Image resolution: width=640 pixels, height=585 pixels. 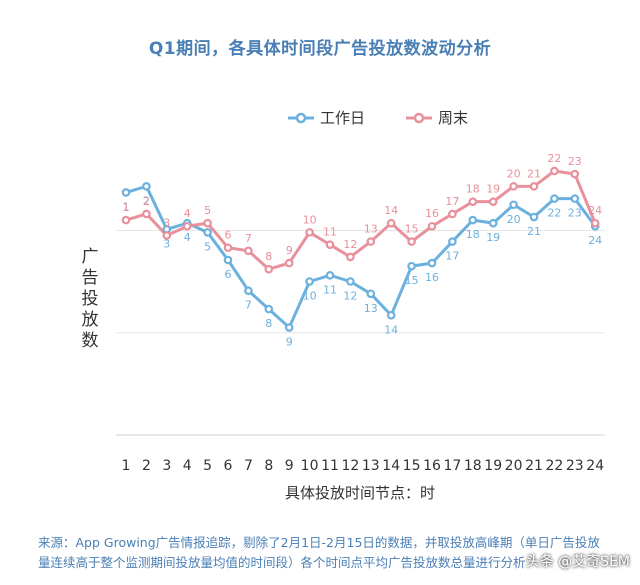 I want to click on y-axis-label-char: 告, so click(x=90, y=278).